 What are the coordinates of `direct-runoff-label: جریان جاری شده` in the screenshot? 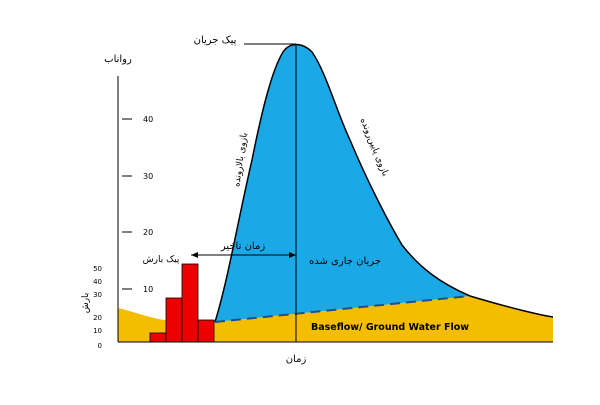 It's located at (345, 261).